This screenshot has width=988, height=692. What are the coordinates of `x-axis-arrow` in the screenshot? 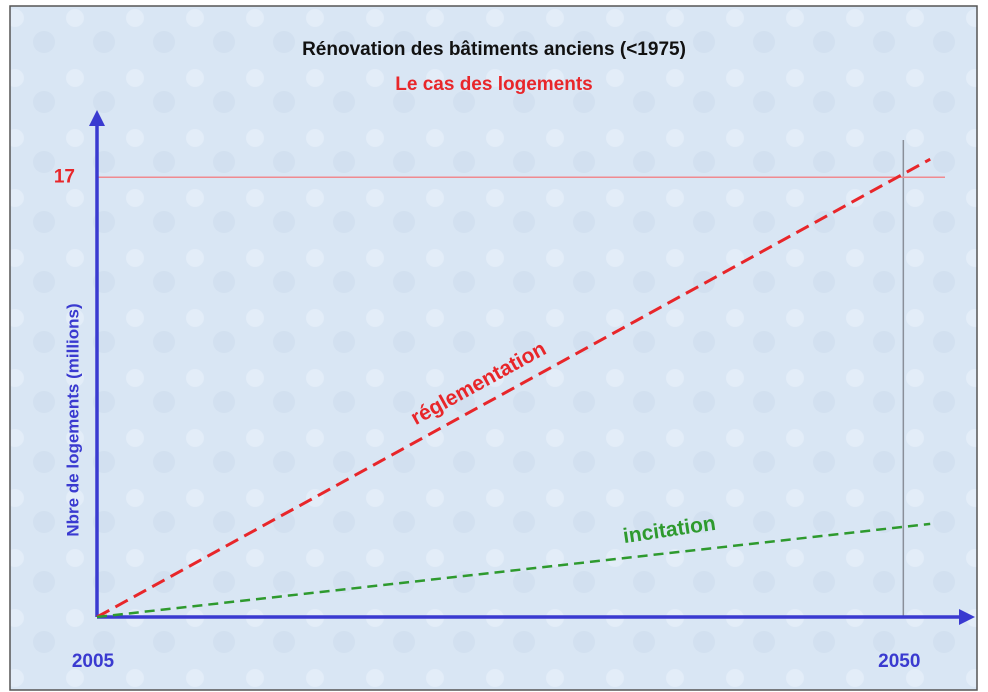 It's located at (967, 617).